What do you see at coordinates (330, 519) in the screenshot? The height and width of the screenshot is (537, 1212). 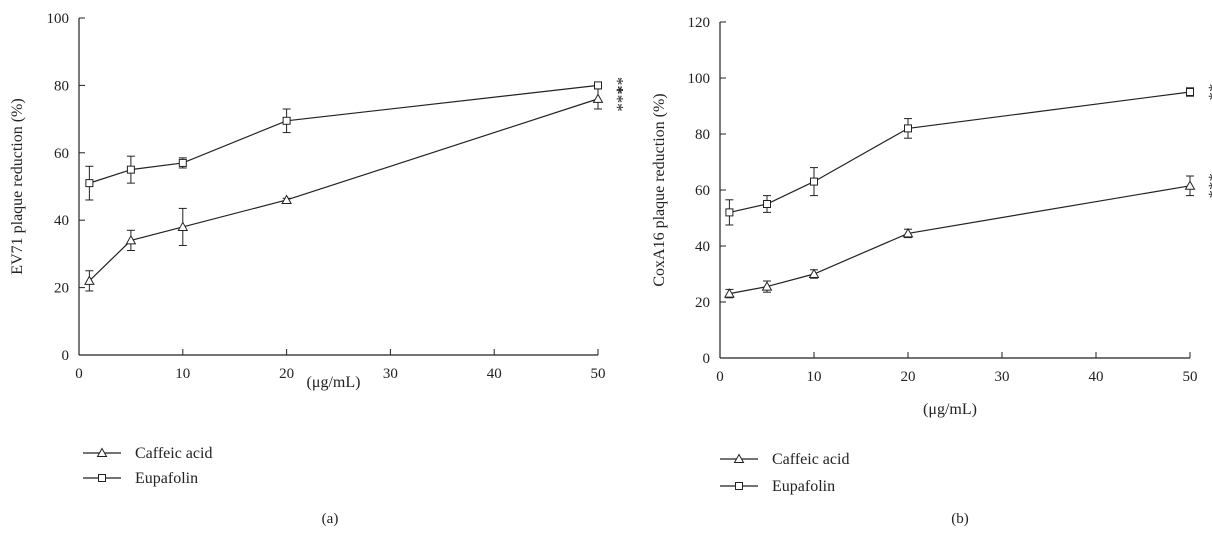 I see `panel-label: (a)` at bounding box center [330, 519].